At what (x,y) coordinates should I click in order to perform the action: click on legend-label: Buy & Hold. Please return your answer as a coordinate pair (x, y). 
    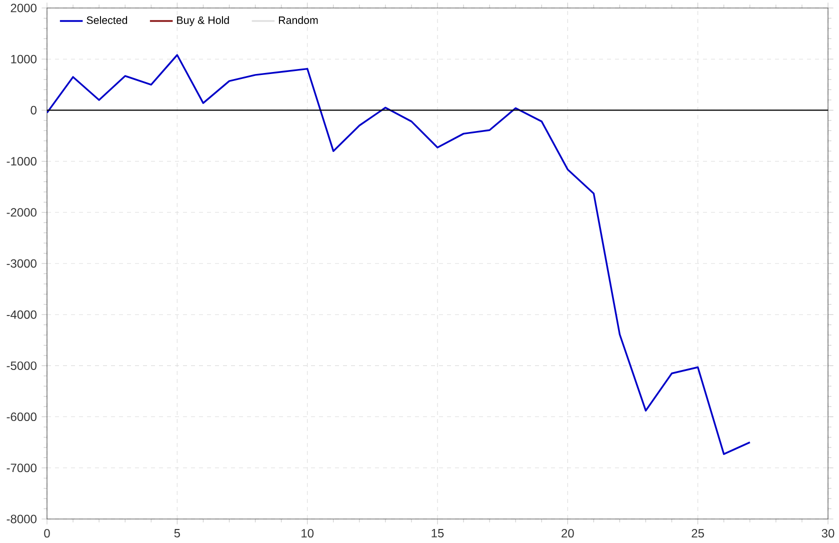
    Looking at the image, I should click on (203, 21).